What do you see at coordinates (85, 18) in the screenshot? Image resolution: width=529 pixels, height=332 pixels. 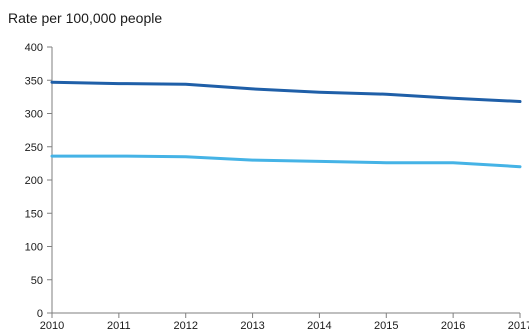 I see `y-axis-label: Rate per 100,000 people` at bounding box center [85, 18].